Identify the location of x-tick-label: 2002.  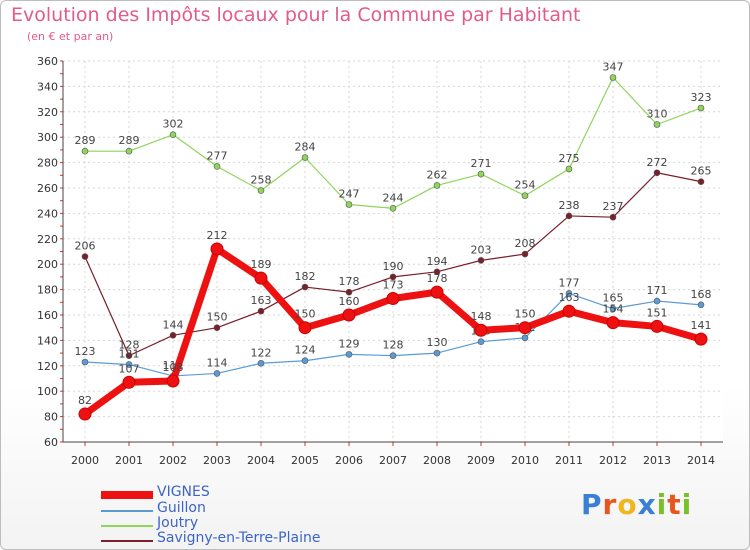
(173, 460).